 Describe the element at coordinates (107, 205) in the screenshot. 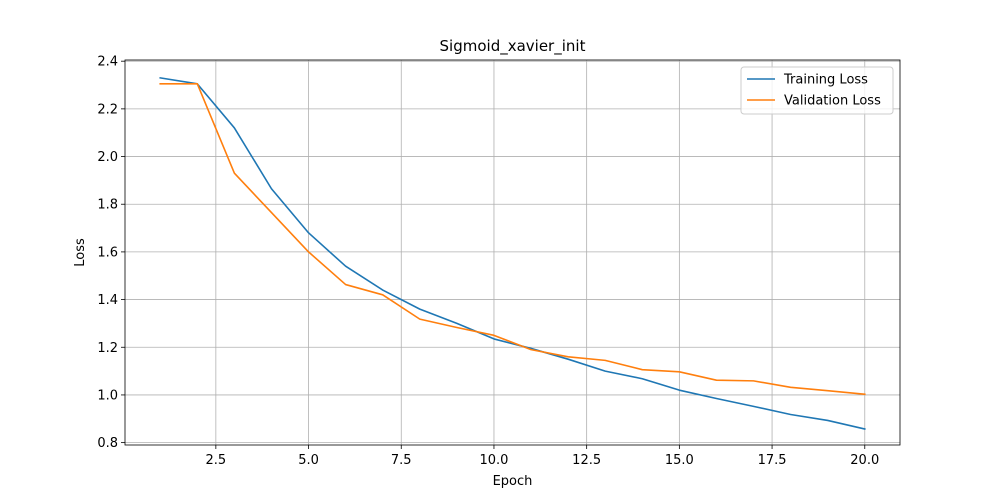

I see `y-tick-label: 1.8` at that location.